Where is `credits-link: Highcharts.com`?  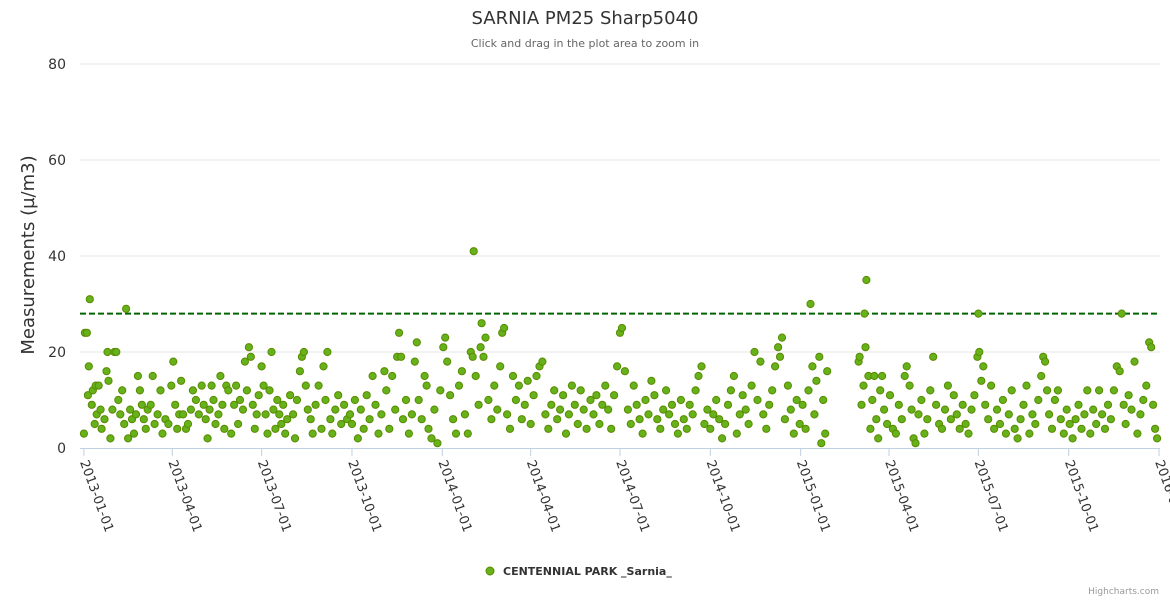 credits-link: Highcharts.com is located at coordinates (1123, 592).